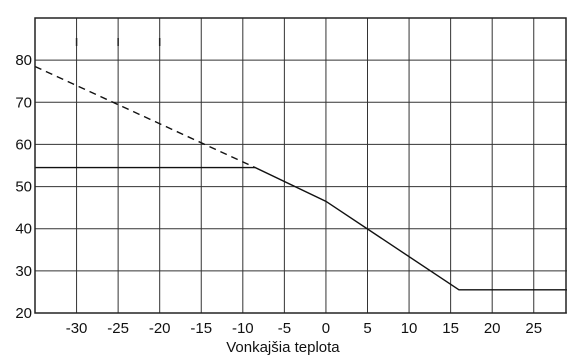 This screenshot has height=358, width=567. I want to click on y-tick-label: 30, so click(23, 271).